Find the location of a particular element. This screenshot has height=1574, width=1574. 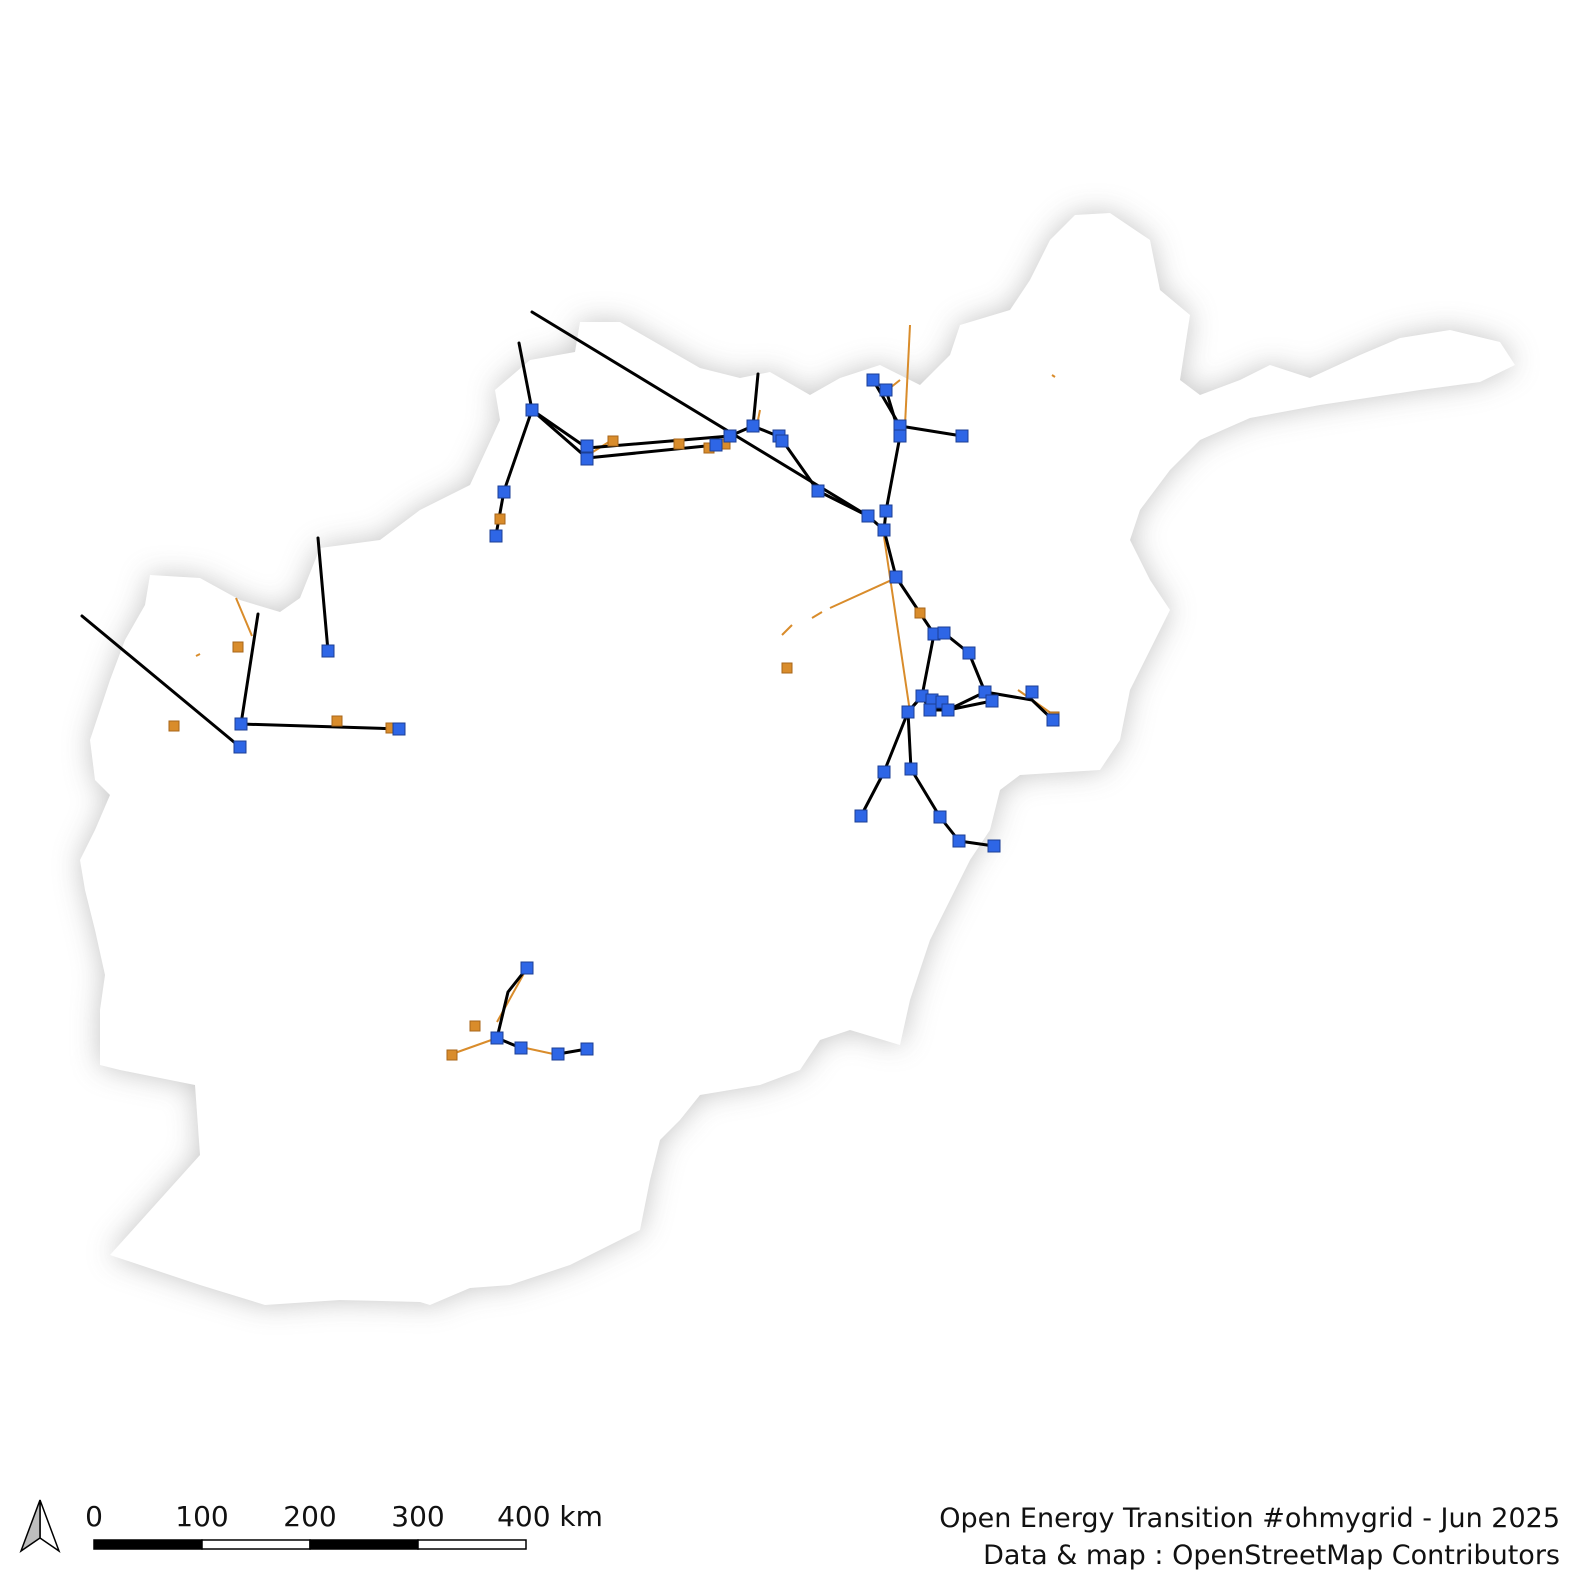

north-arrow-icon is located at coordinates (40, 1526).